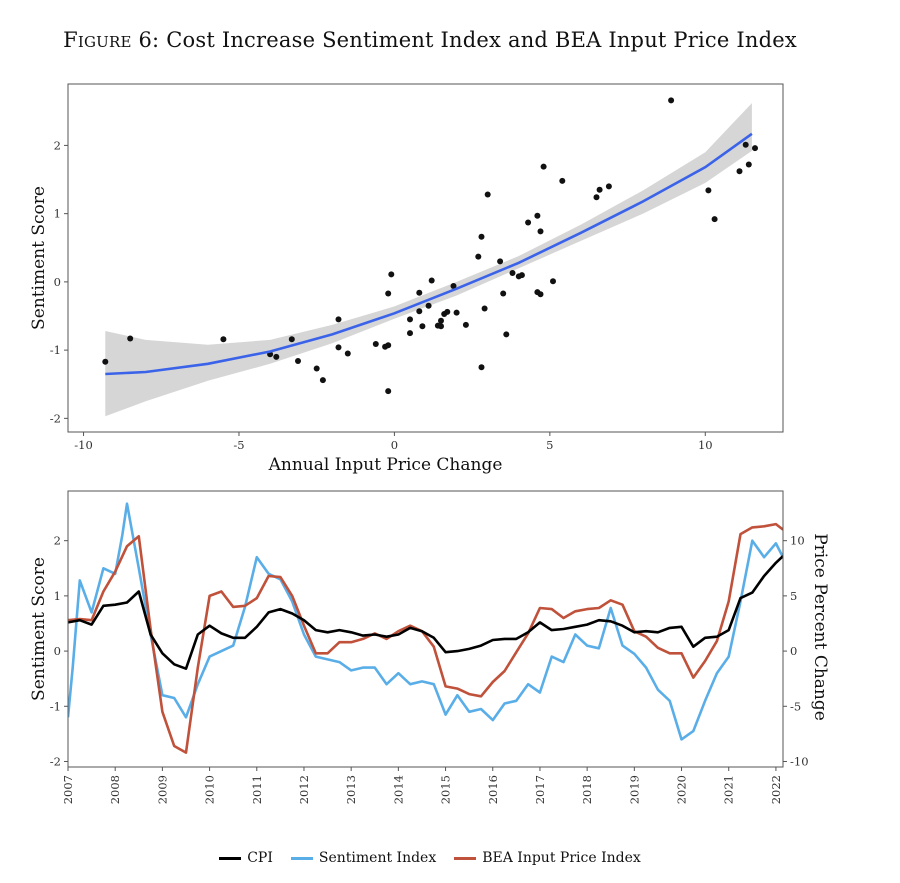 The height and width of the screenshot is (883, 900). What do you see at coordinates (257, 789) in the screenshot?
I see `x-tick-label: 2011` at bounding box center [257, 789].